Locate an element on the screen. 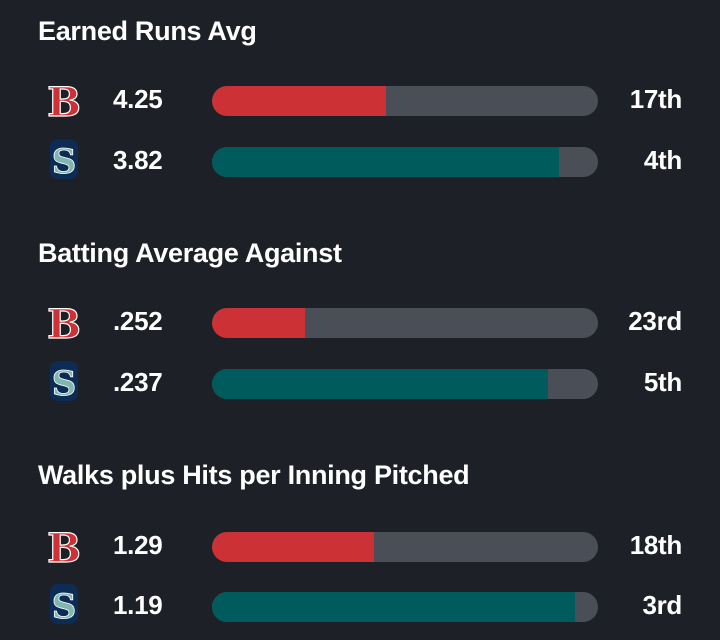  stat-value: 4.25 is located at coordinates (138, 99).